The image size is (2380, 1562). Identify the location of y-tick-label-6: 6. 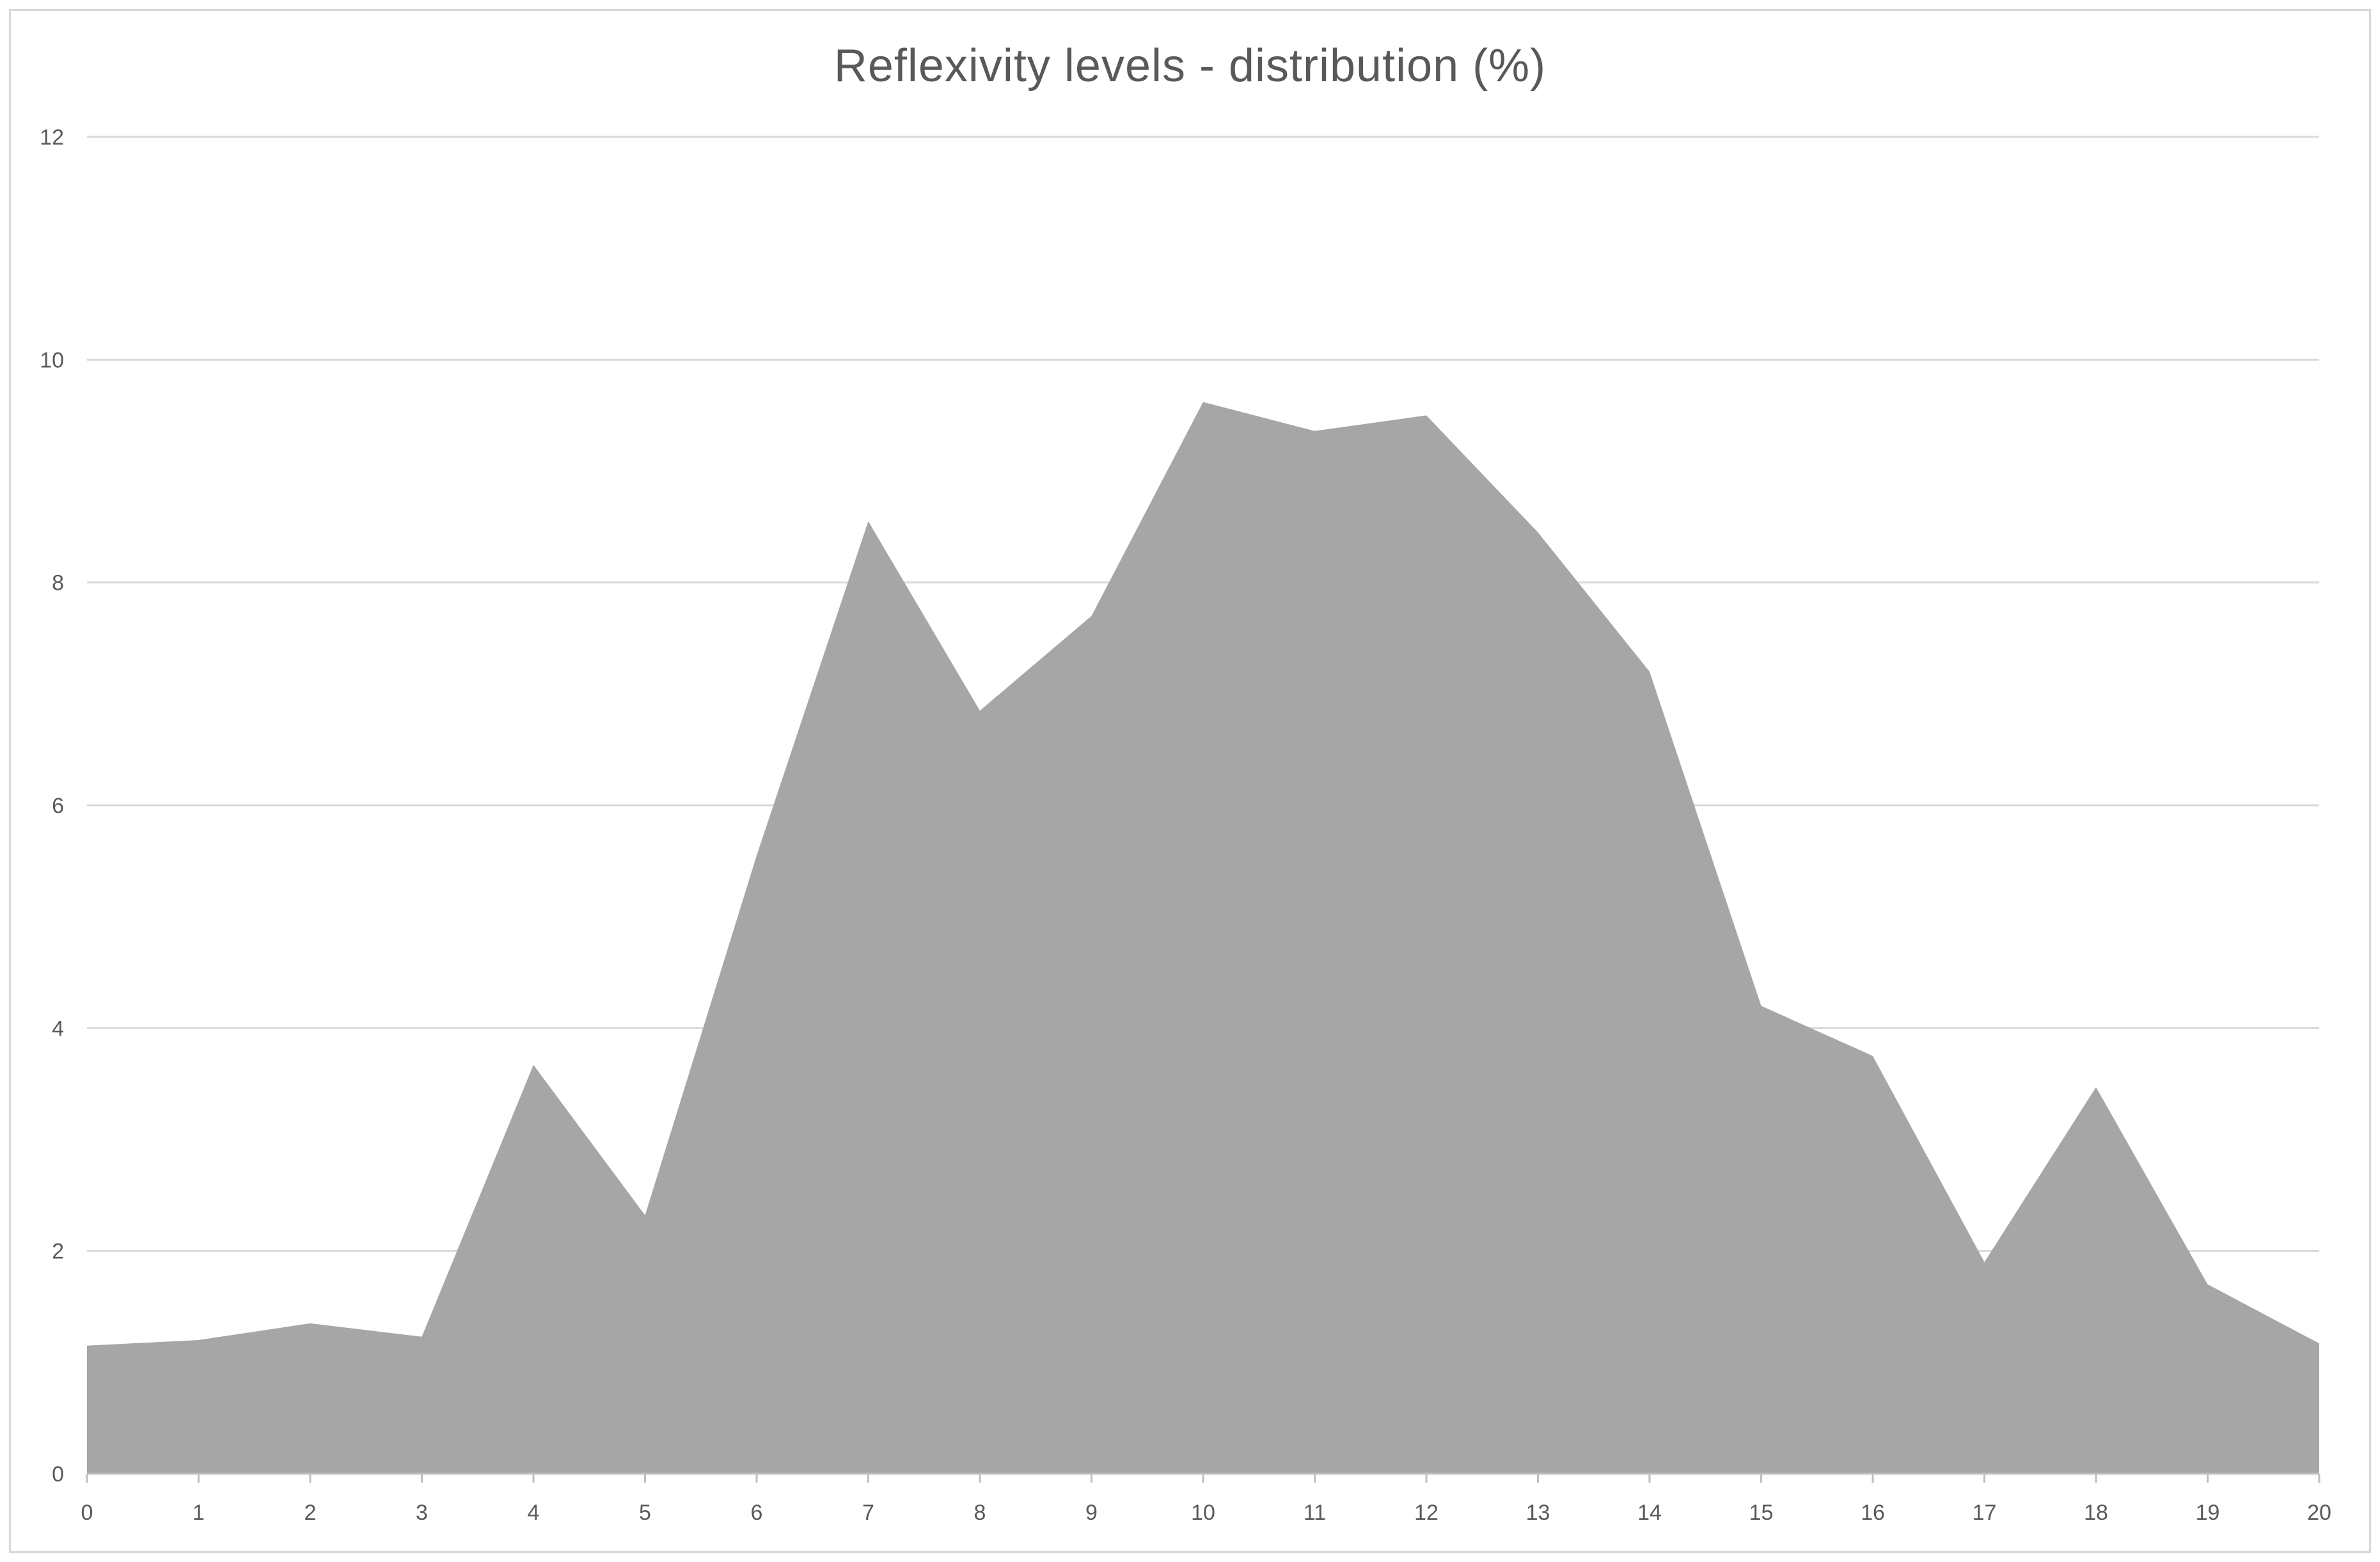
(58, 806).